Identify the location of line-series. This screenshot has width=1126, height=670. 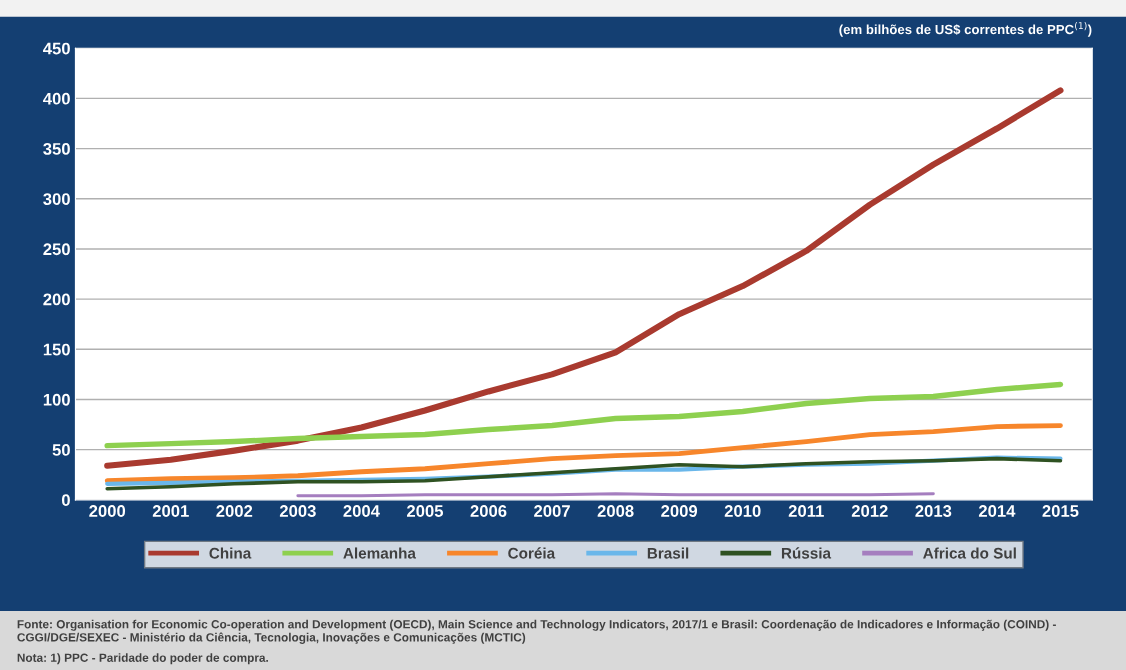
(583, 453).